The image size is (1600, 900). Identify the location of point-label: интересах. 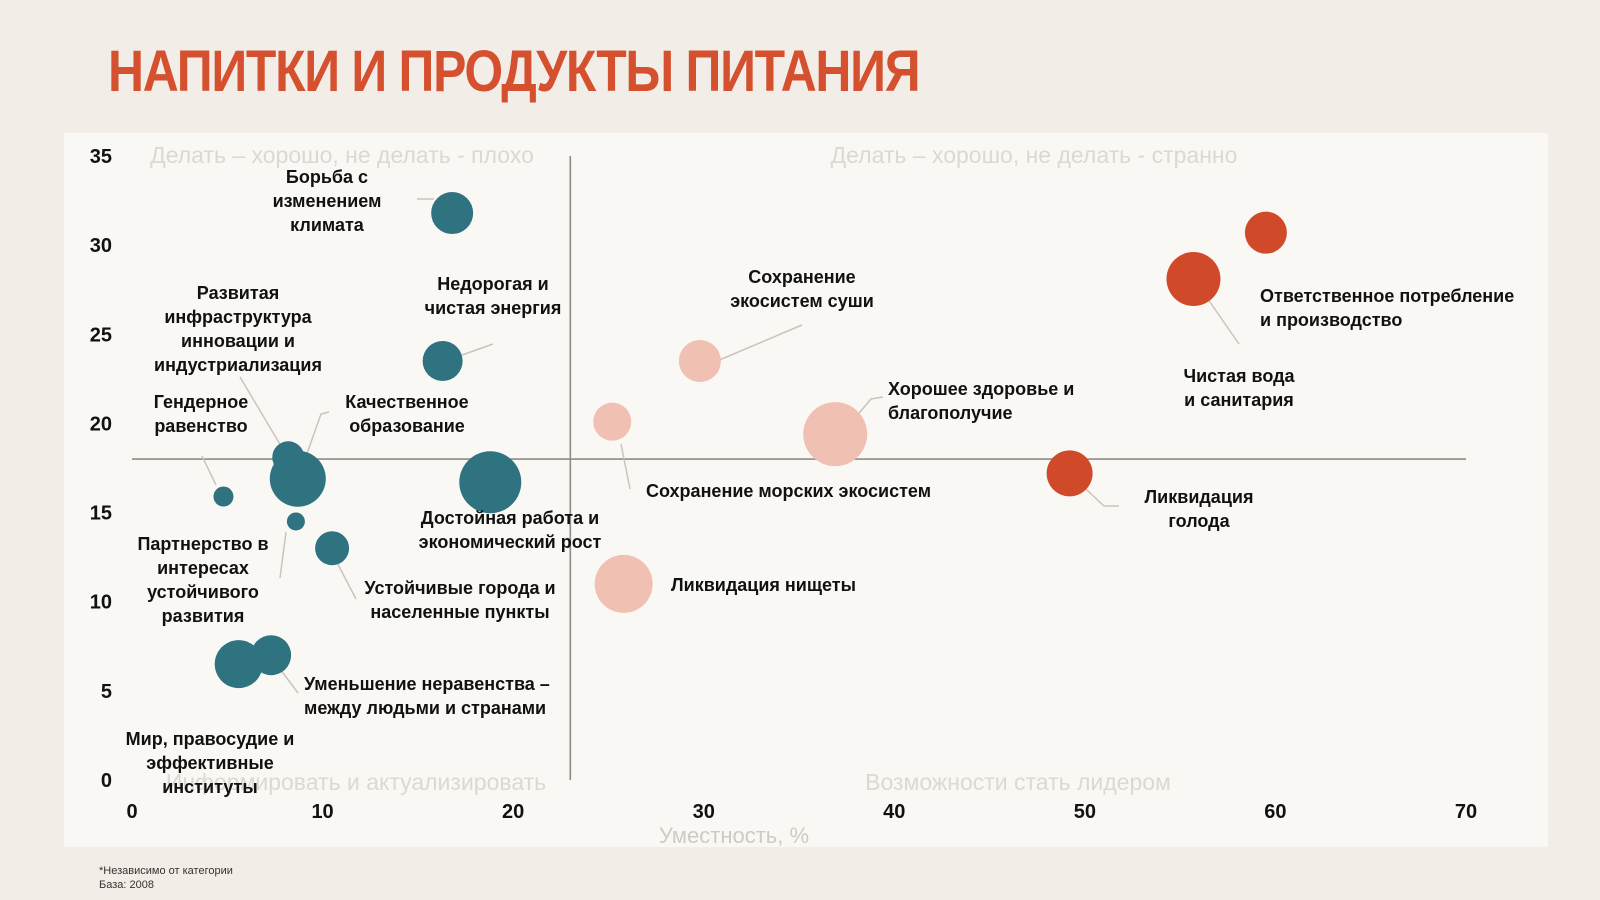
(203, 568).